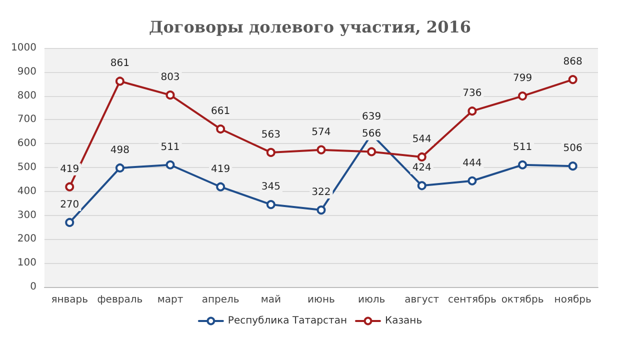 Image resolution: width=620 pixels, height=343 pixels. Describe the element at coordinates (26, 215) in the screenshot. I see `y-tick-label: 300` at that location.